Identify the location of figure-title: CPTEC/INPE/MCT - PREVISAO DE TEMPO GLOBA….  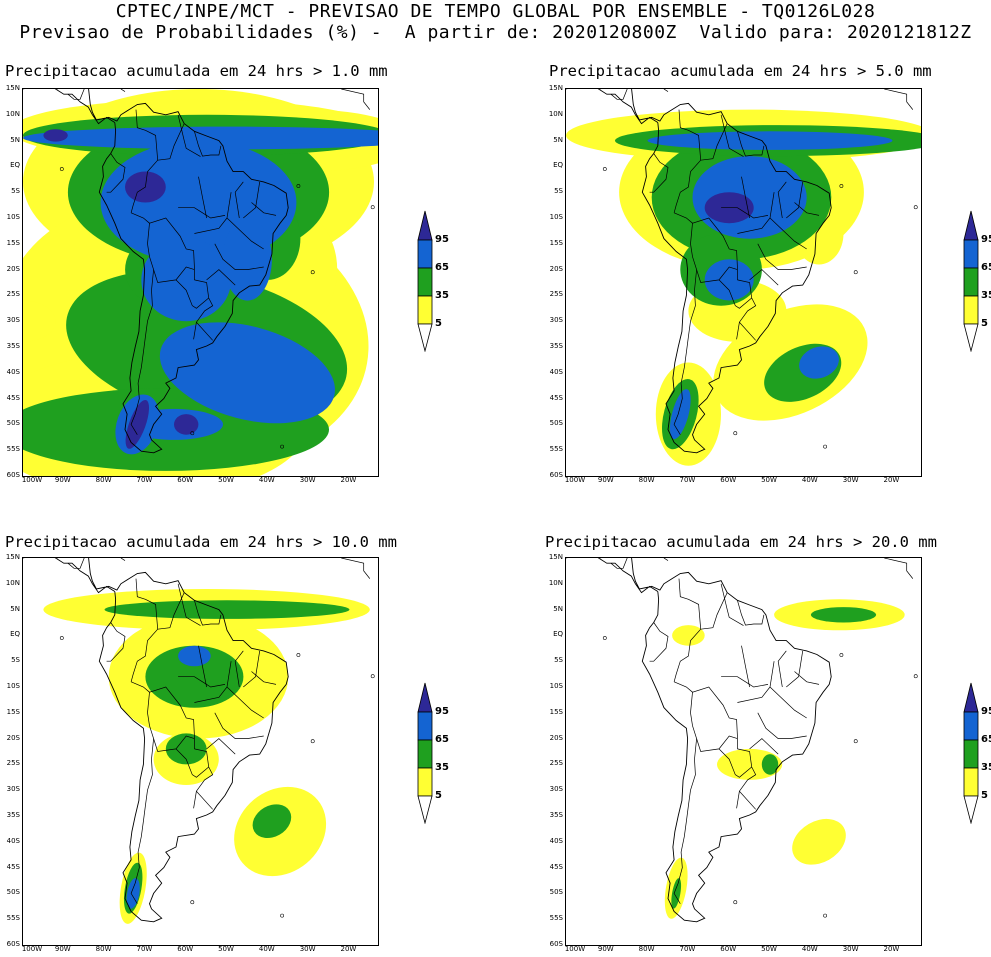
(495, 11).